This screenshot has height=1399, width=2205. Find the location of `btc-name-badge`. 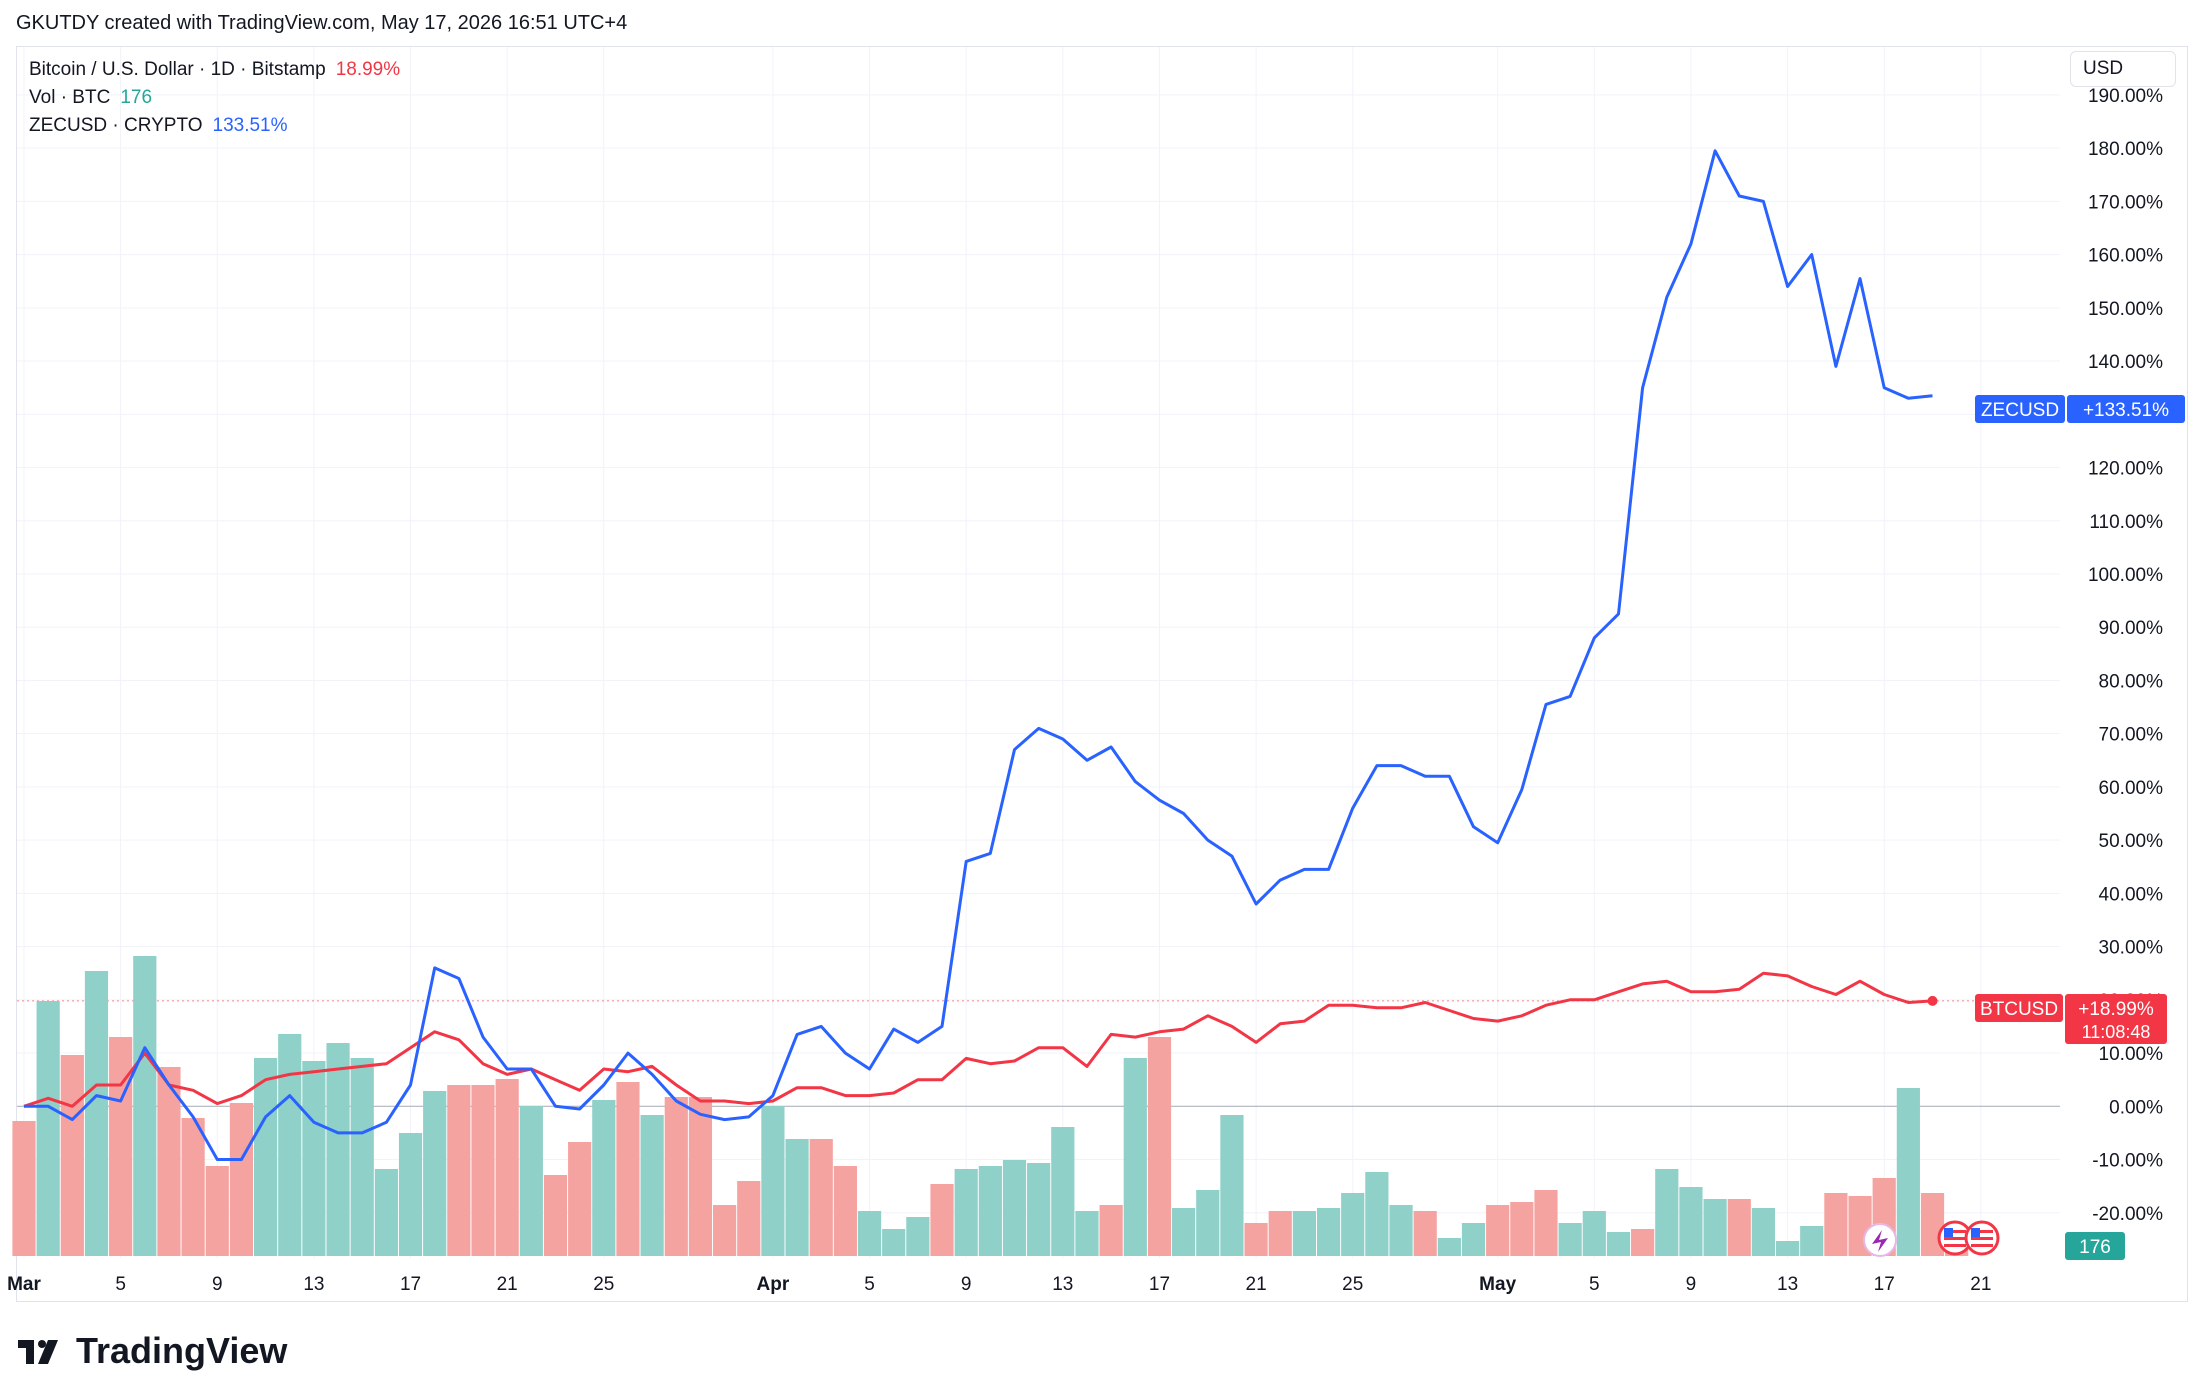

btc-name-badge is located at coordinates (2019, 1008).